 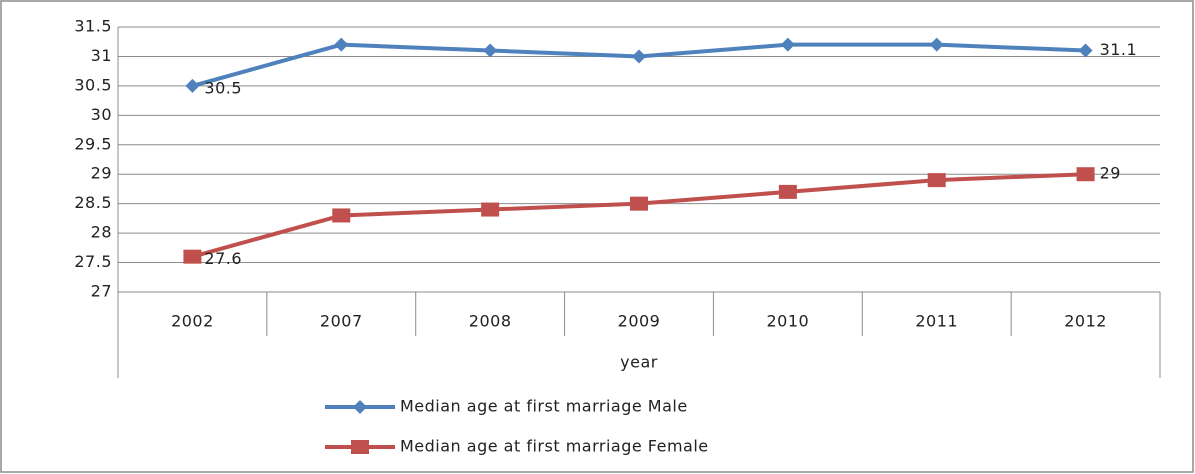 What do you see at coordinates (1119, 49) in the screenshot?
I see `data-label: 31.1` at bounding box center [1119, 49].